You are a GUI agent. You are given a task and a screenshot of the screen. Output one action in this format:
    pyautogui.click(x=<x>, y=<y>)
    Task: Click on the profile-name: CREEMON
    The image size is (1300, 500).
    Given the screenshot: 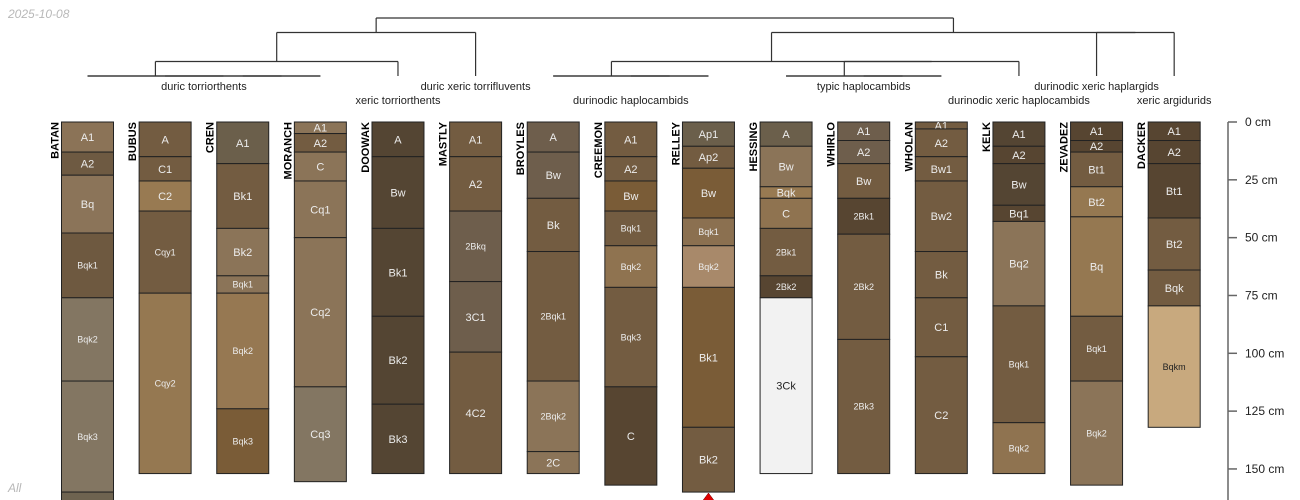 What is the action you would take?
    pyautogui.click(x=599, y=150)
    